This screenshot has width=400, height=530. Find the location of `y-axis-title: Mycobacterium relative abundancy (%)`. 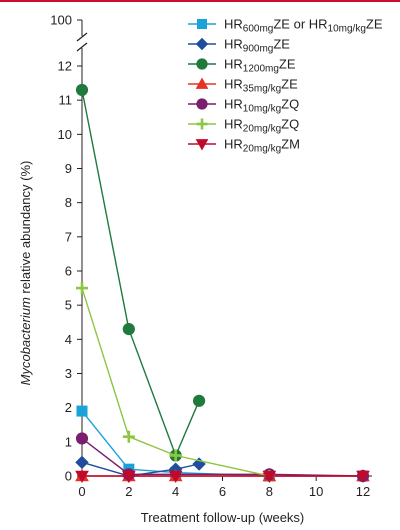

y-axis-title: Mycobacterium relative abundancy (%) is located at coordinates (25, 273).